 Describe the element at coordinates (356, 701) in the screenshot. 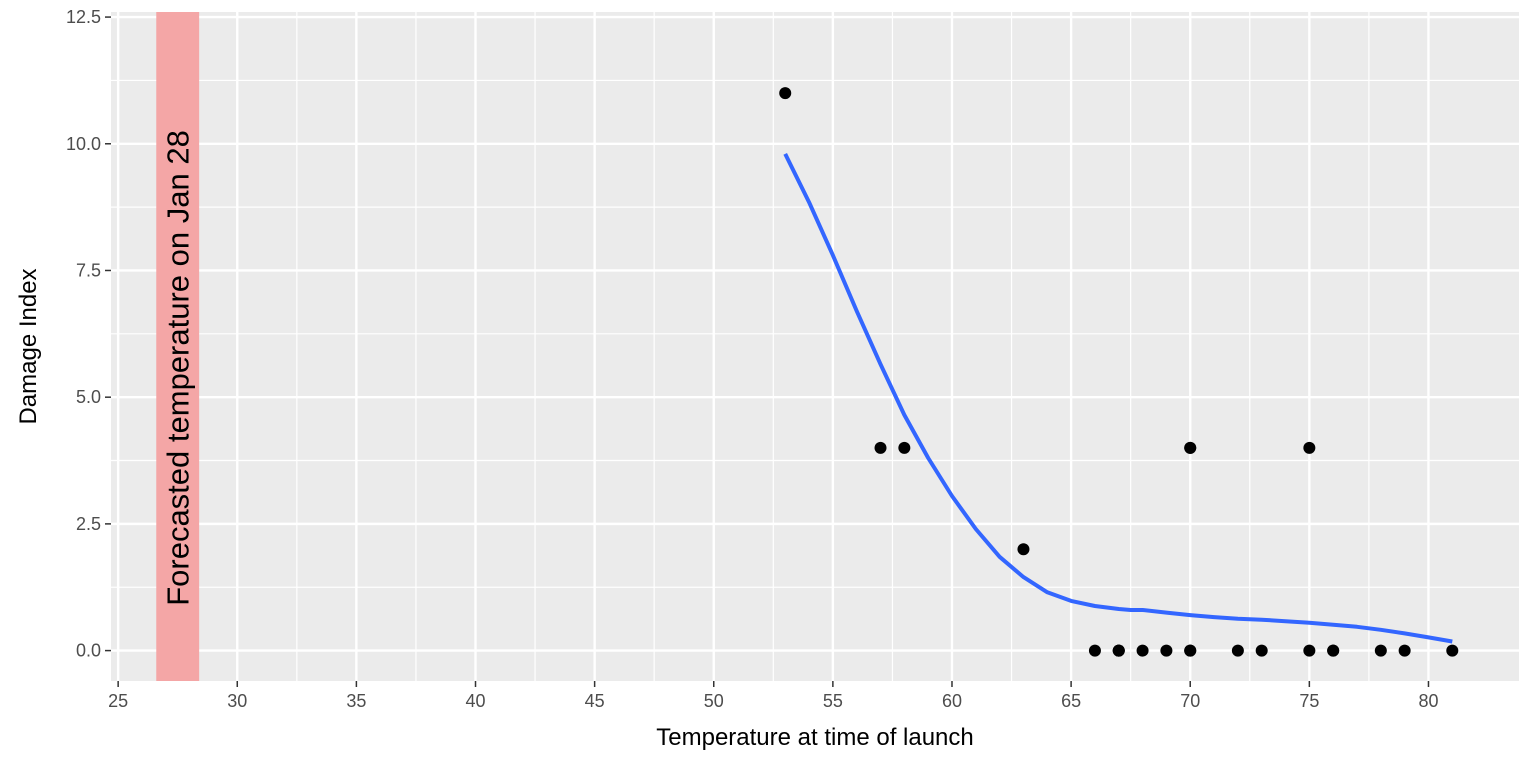

I see `x-tick-label: 35` at that location.